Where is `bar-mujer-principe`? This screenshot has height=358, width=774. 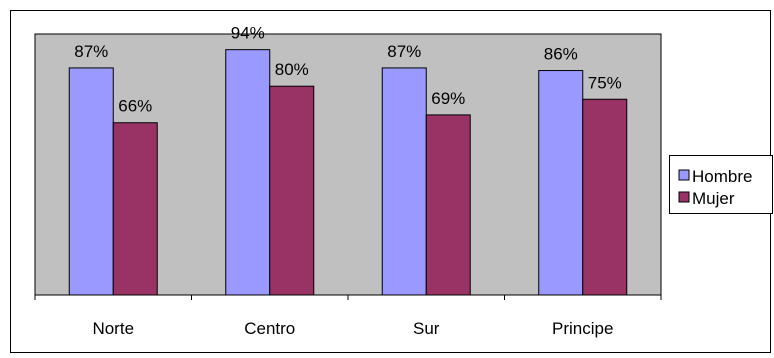 bar-mujer-principe is located at coordinates (605, 197).